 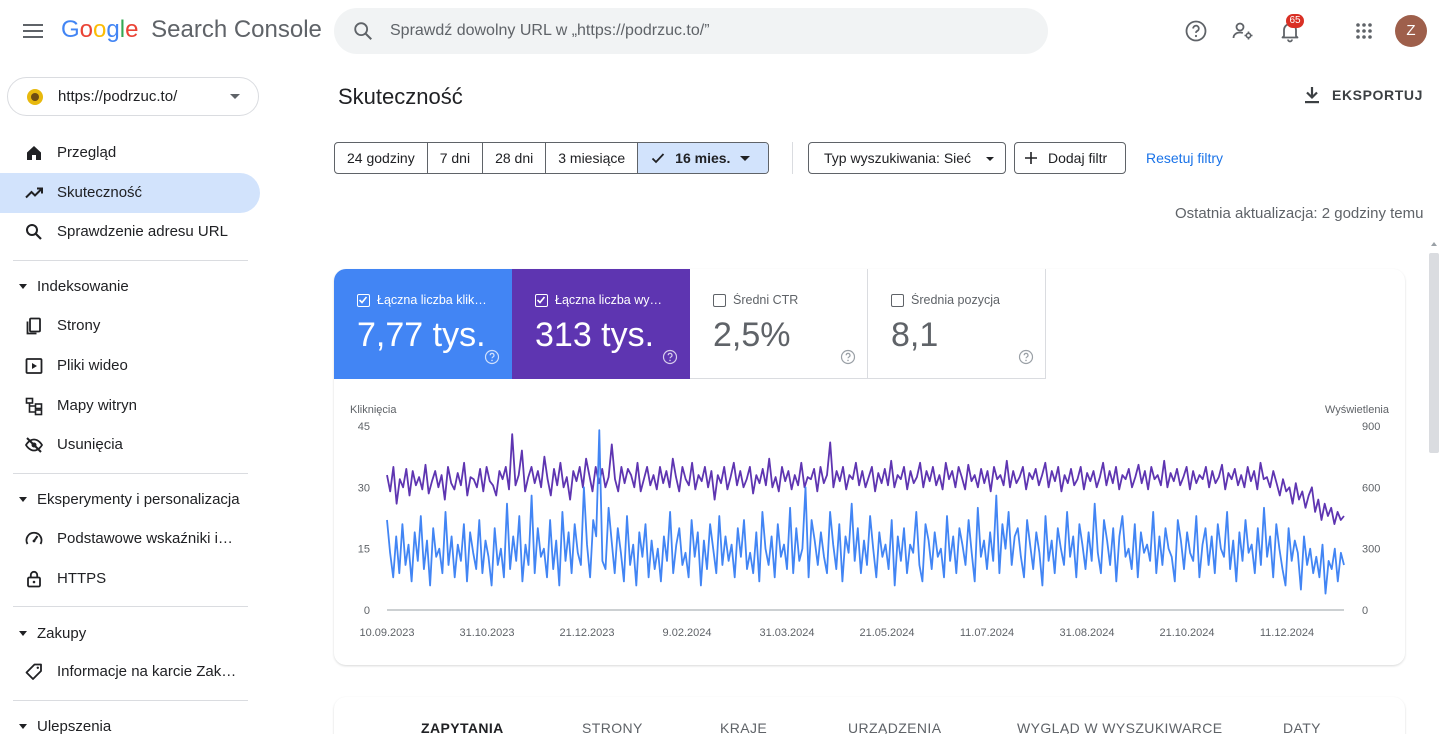 I want to click on left-axis-tick: 45, so click(x=364, y=427).